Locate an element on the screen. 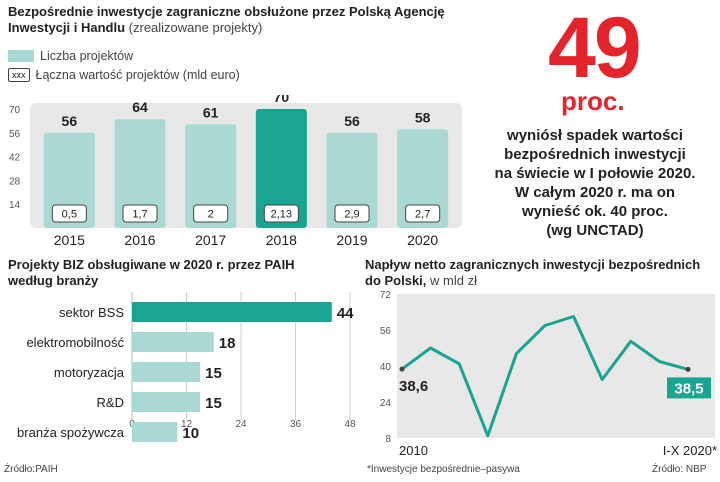 Image resolution: width=720 pixels, height=482 pixels. legend-value: xxx Łączna wartość projektów (mld euro) is located at coordinates (124, 75).